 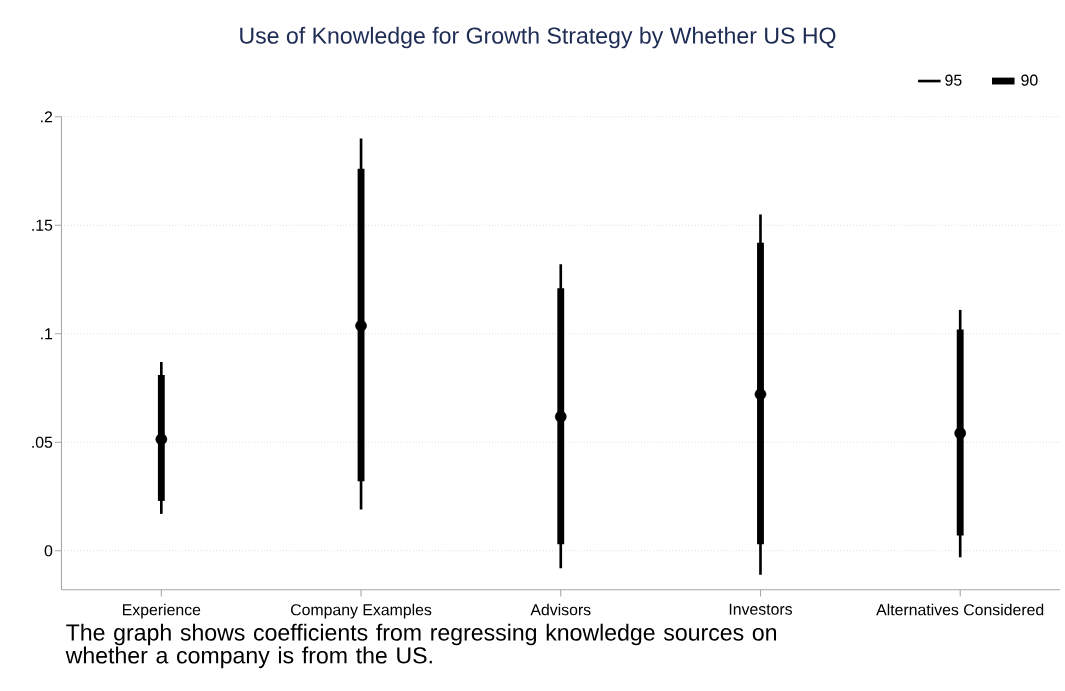 What do you see at coordinates (538, 37) in the screenshot?
I see `chart-title: Use of Knowledge for Growth Strategy by Whether US HQ` at bounding box center [538, 37].